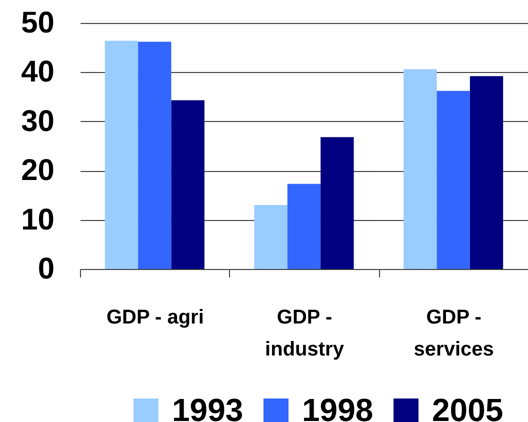 This screenshot has width=528, height=422. What do you see at coordinates (468, 407) in the screenshot?
I see `legend-label: 2005` at bounding box center [468, 407].